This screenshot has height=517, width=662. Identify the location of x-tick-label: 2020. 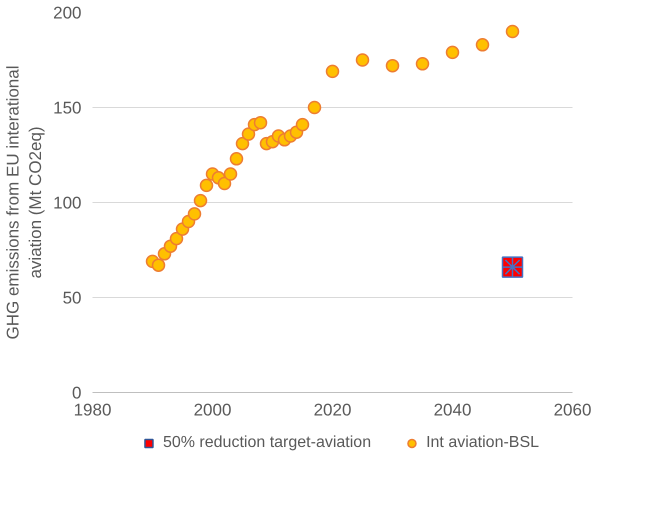
(333, 410).